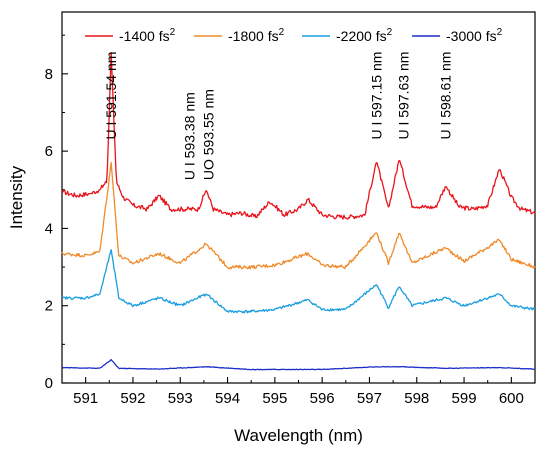 This screenshot has height=453, width=550. Describe the element at coordinates (147, 35) in the screenshot. I see `legend-label: -1400 fs2` at that location.